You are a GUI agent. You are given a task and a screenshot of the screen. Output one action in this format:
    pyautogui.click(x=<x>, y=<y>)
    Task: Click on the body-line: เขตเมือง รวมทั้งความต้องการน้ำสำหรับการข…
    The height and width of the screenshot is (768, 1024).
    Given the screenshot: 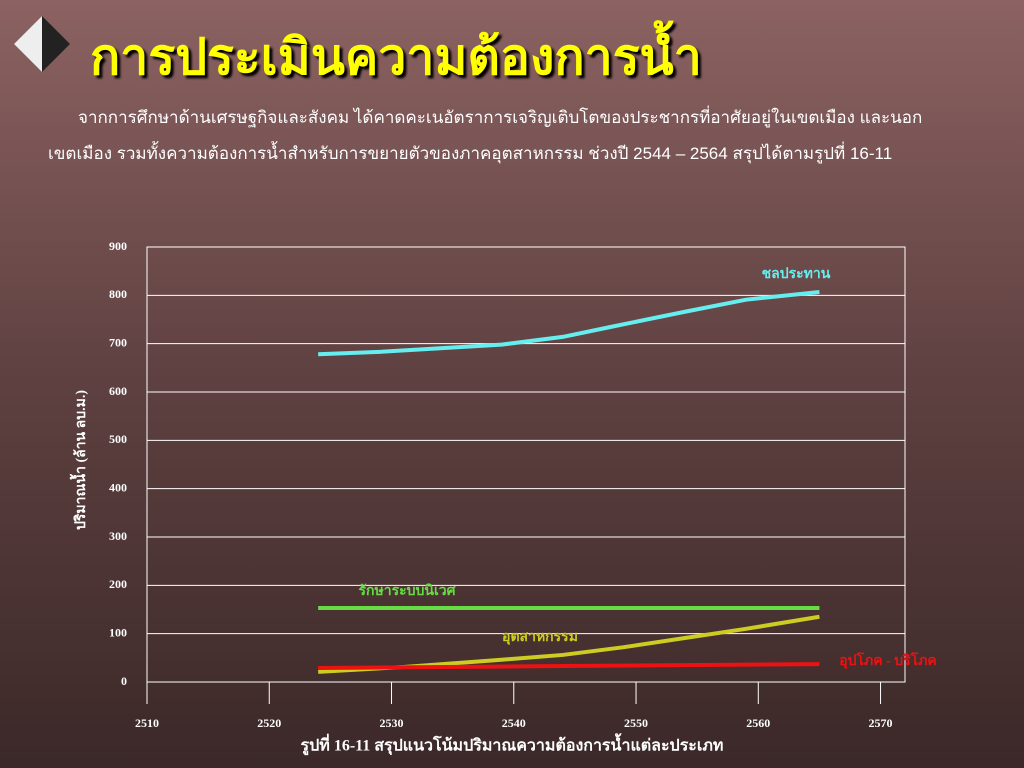 What is the action you would take?
    pyautogui.click(x=470, y=153)
    